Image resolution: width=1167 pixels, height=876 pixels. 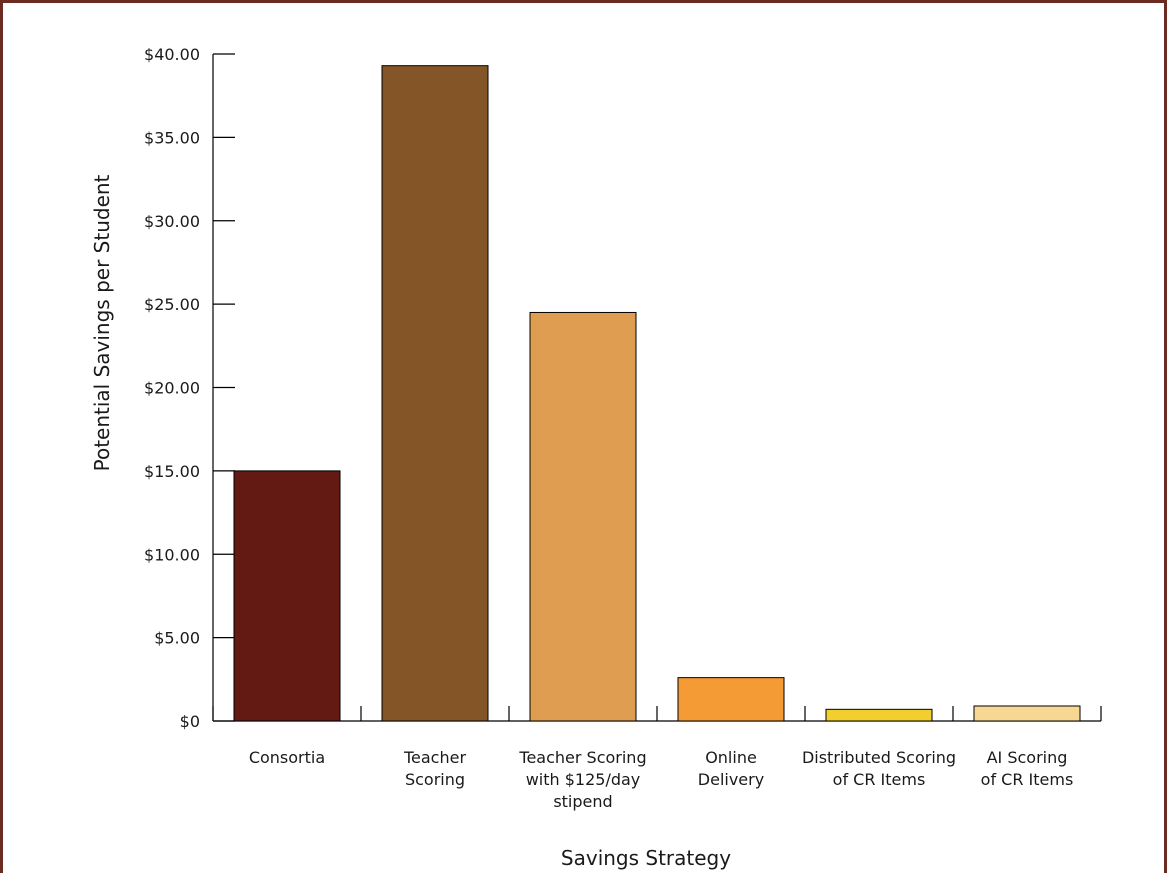 What do you see at coordinates (646, 858) in the screenshot?
I see `x-axis-title: Savings Strategy` at bounding box center [646, 858].